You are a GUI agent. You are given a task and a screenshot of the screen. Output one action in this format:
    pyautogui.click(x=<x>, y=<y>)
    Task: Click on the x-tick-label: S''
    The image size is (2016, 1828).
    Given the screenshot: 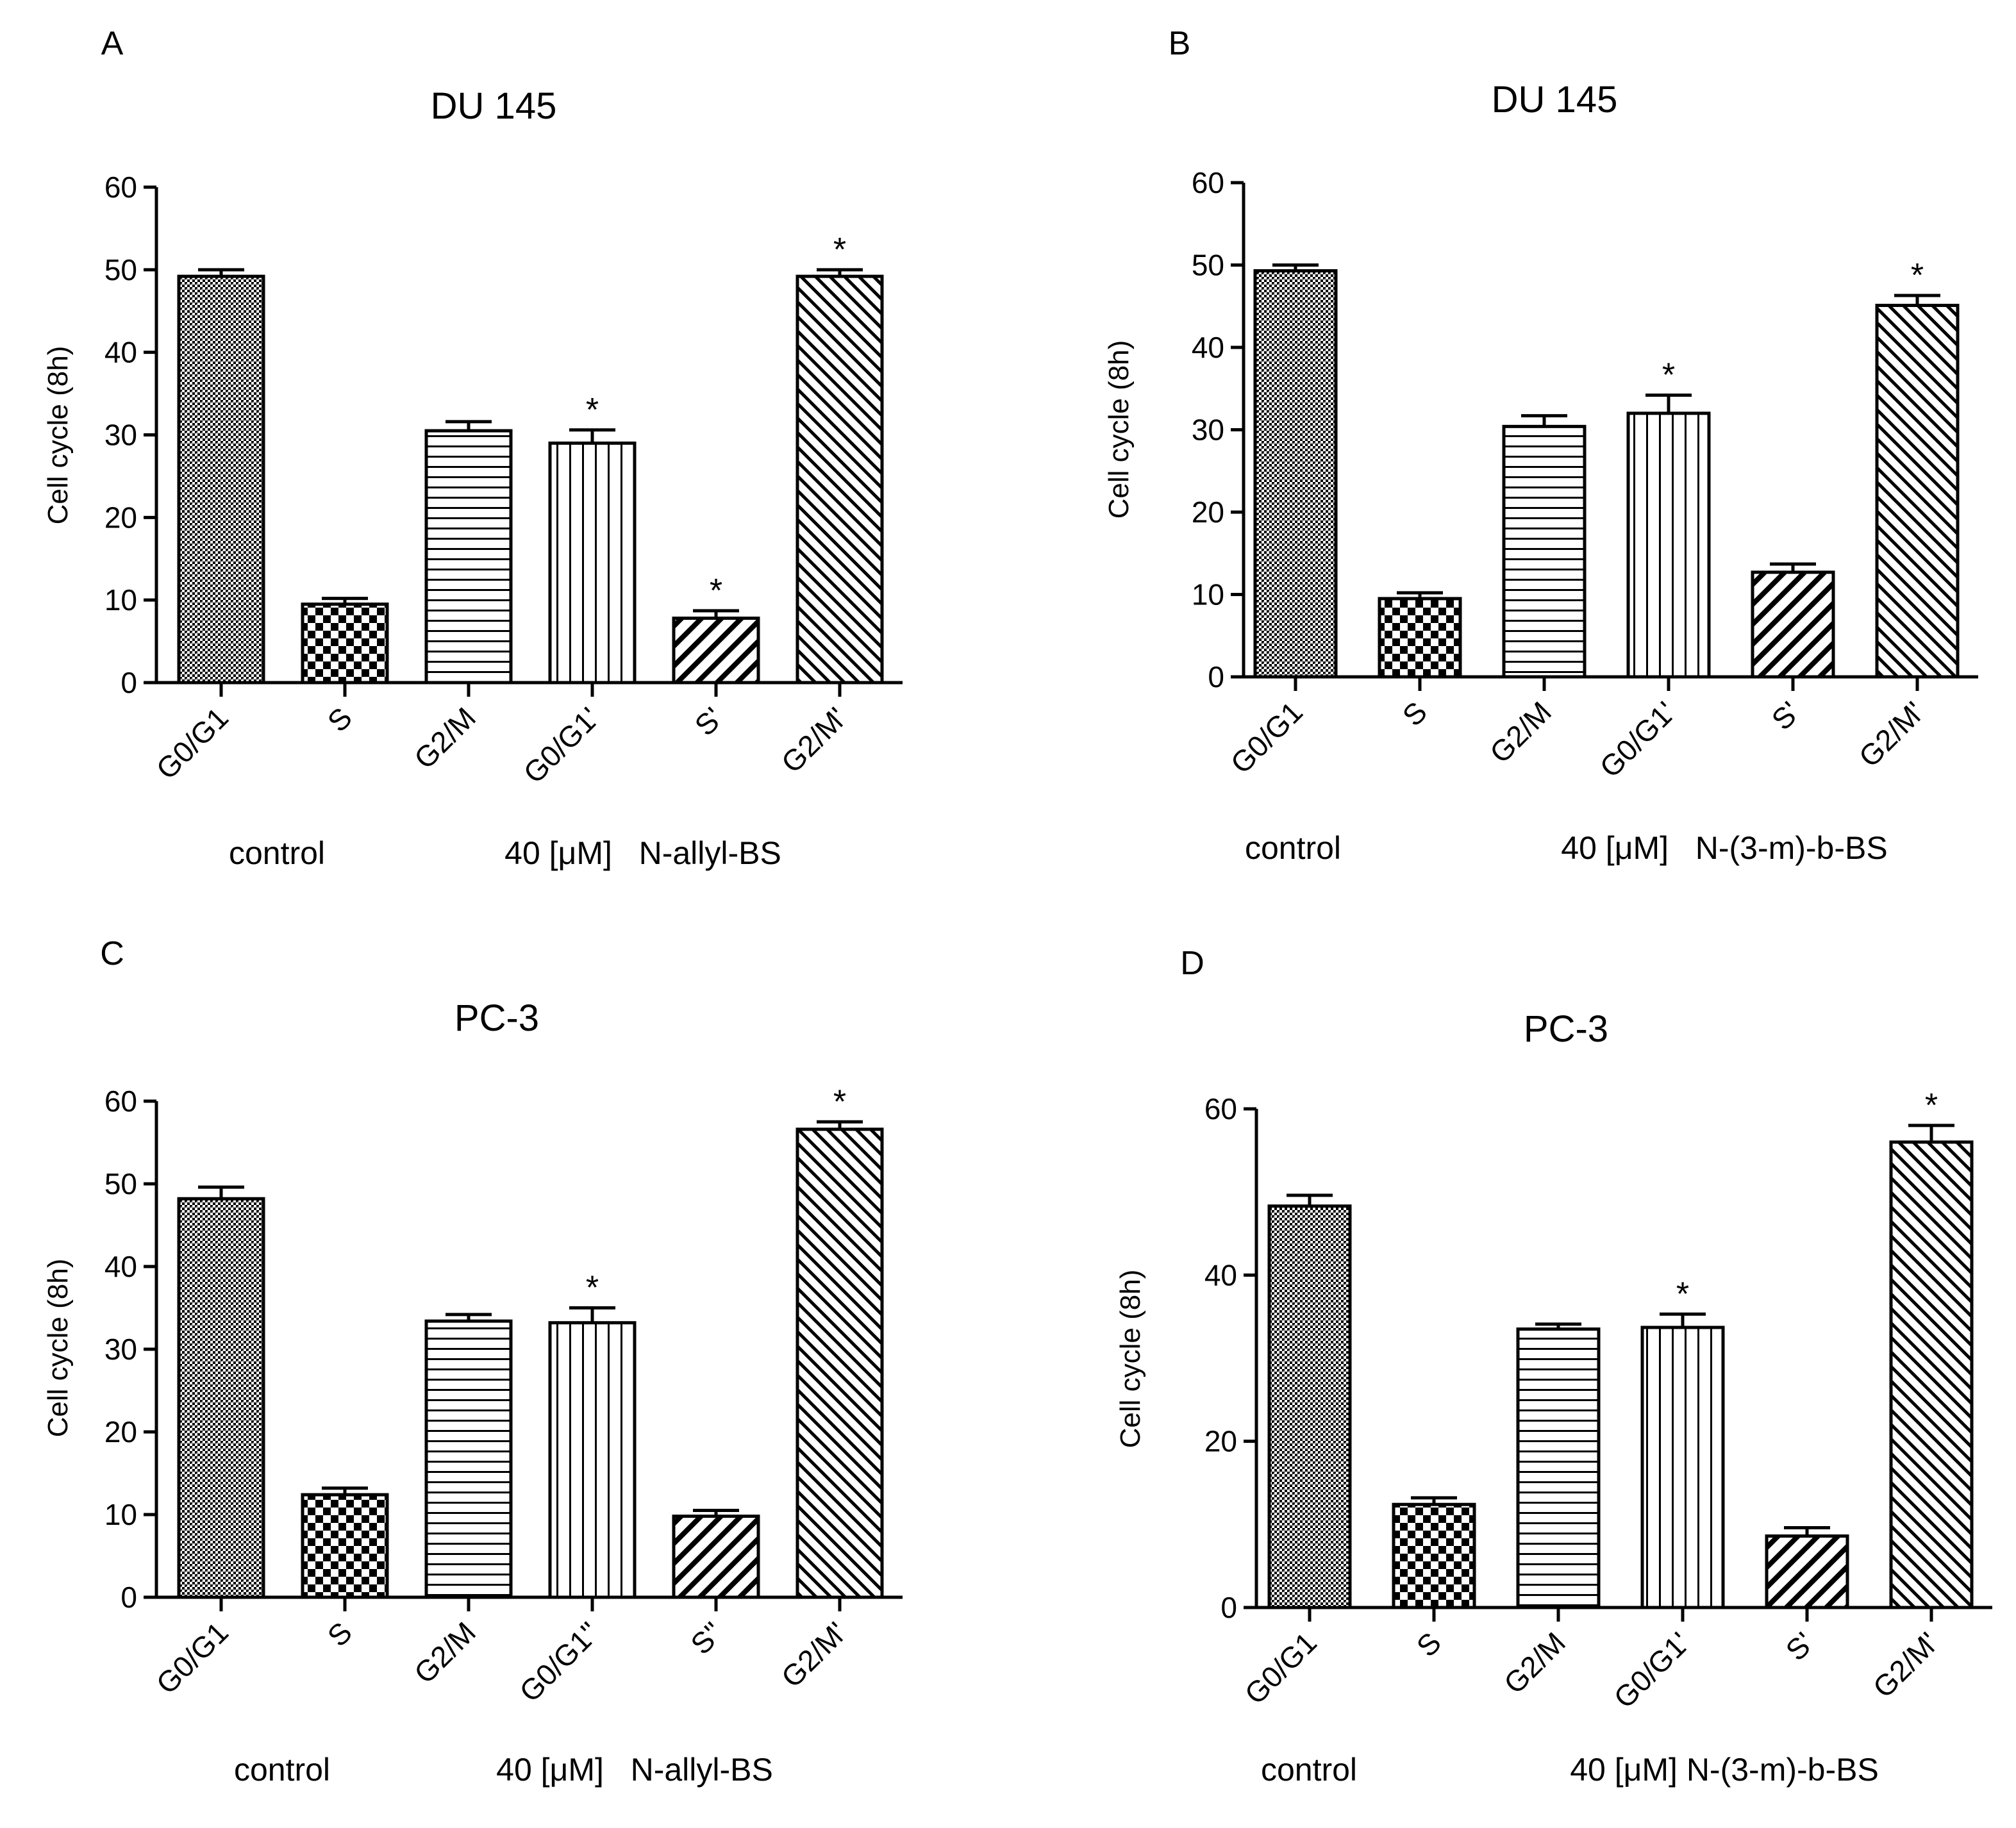 What is the action you would take?
    pyautogui.click(x=707, y=1638)
    